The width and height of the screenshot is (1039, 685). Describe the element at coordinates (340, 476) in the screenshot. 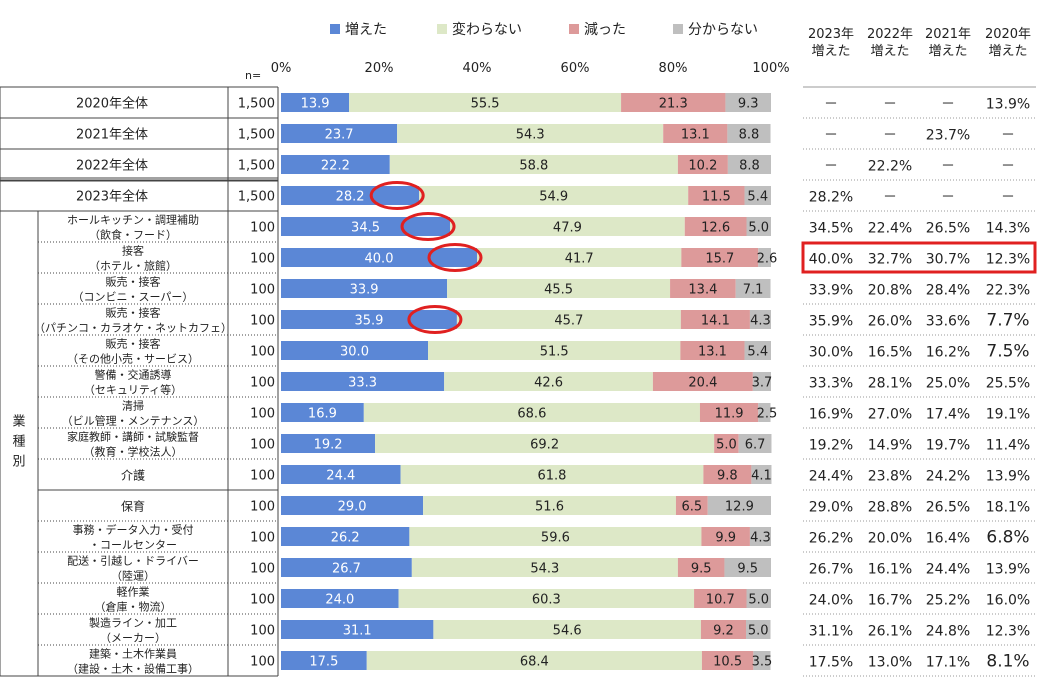

I see `bar-value-label: 24.4` at that location.